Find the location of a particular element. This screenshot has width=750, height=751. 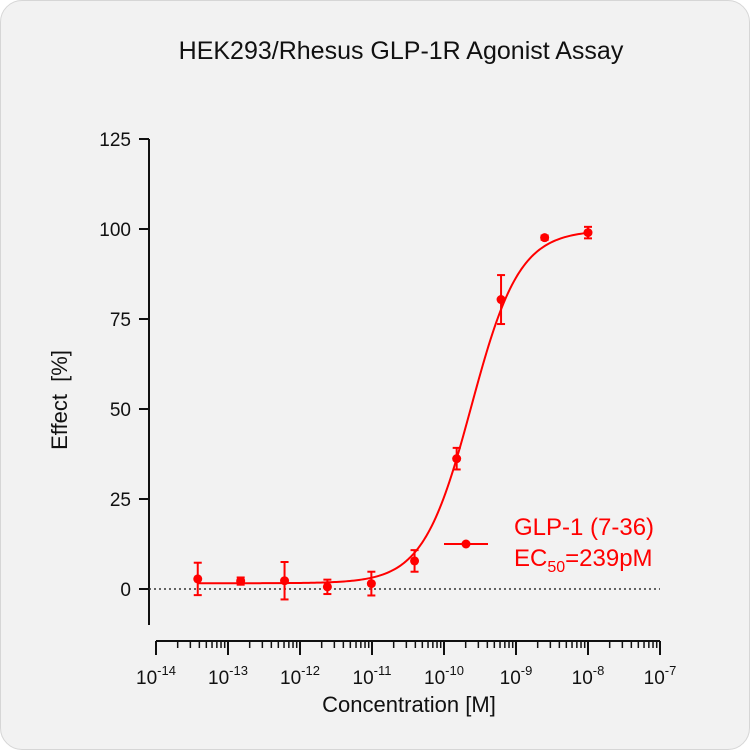

y-tick-label: 75 is located at coordinates (120, 320).